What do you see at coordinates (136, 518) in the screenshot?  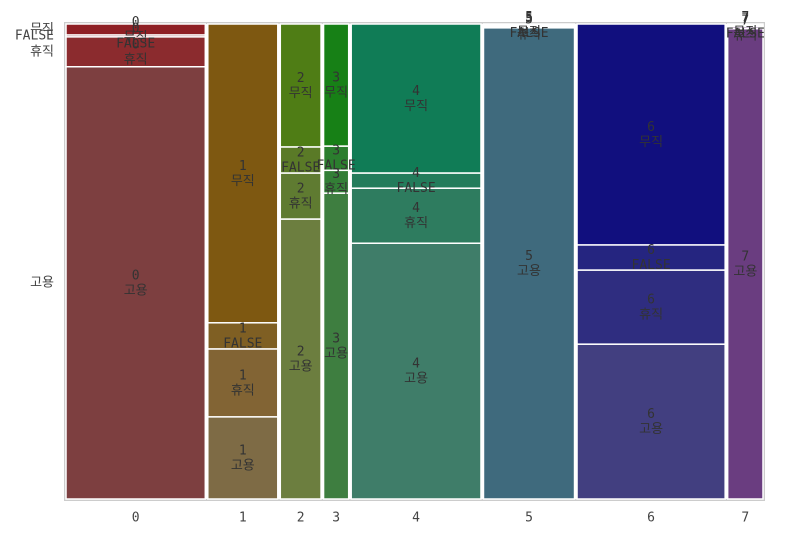 I see `x-tick-label: 0` at bounding box center [136, 518].